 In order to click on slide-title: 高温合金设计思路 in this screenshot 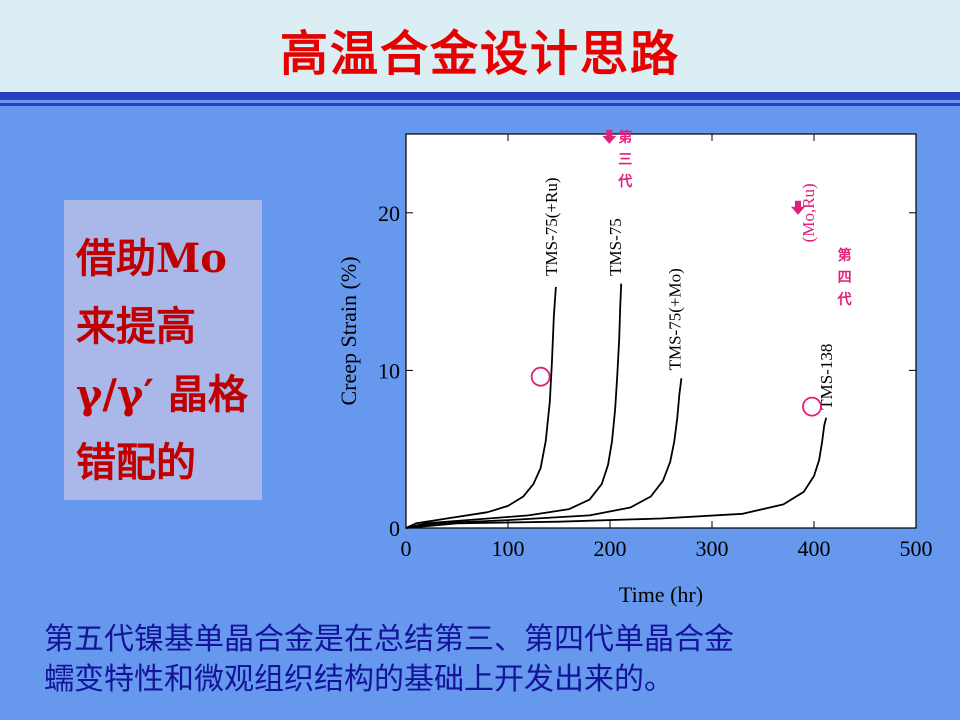, I will do `click(479, 54)`.